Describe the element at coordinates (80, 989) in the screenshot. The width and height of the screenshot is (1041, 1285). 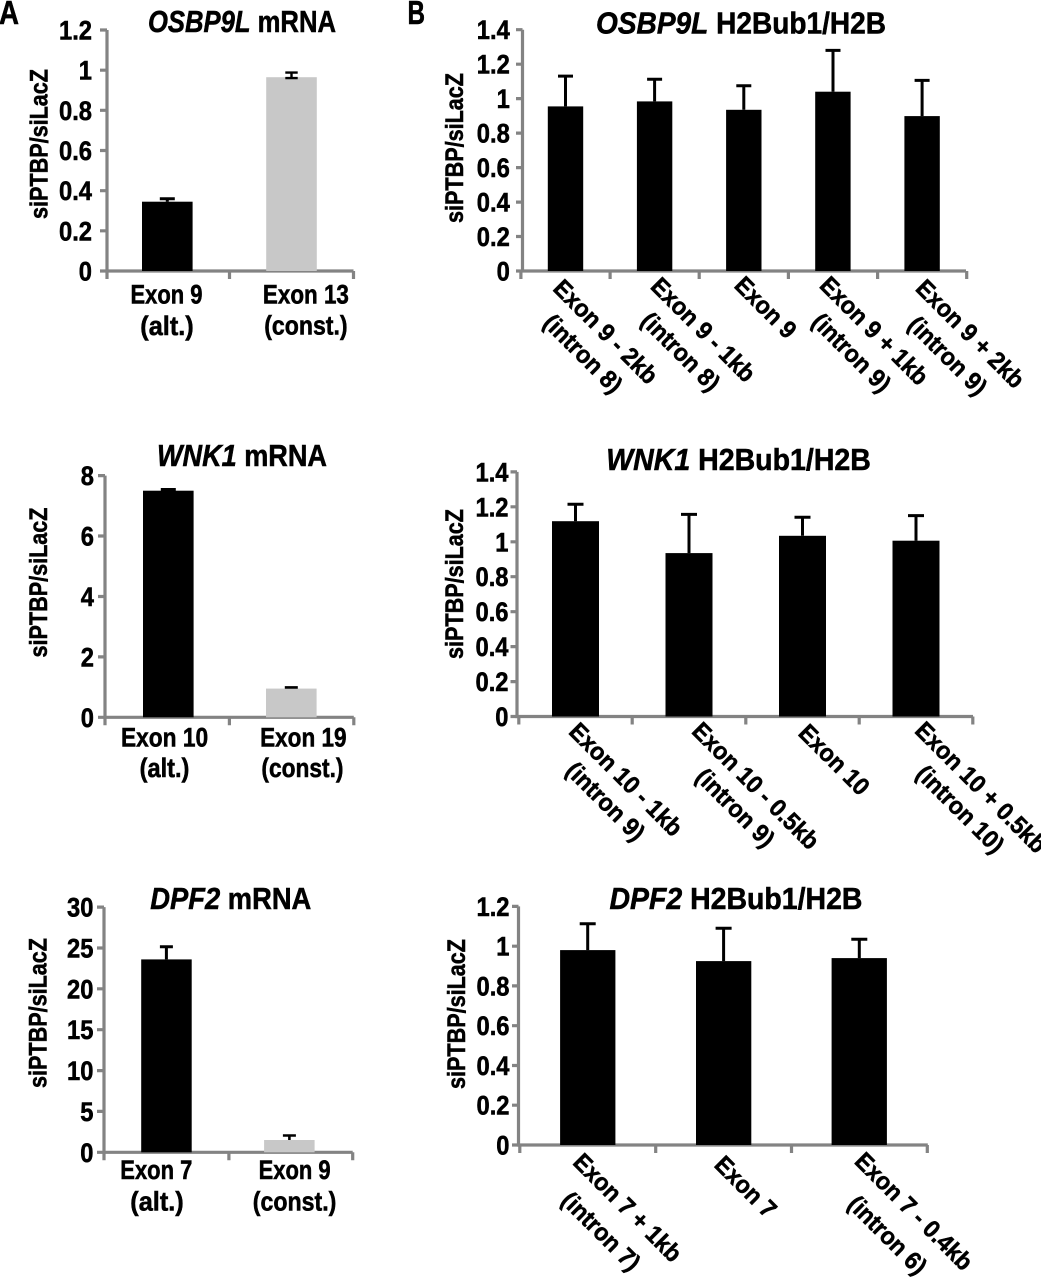
I see `svg-text: 20` at that location.